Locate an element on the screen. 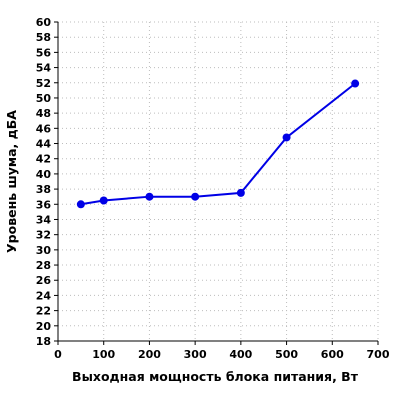 Image resolution: width=400 pixels, height=400 pixels. y-tick-label: 44 is located at coordinates (44, 144).